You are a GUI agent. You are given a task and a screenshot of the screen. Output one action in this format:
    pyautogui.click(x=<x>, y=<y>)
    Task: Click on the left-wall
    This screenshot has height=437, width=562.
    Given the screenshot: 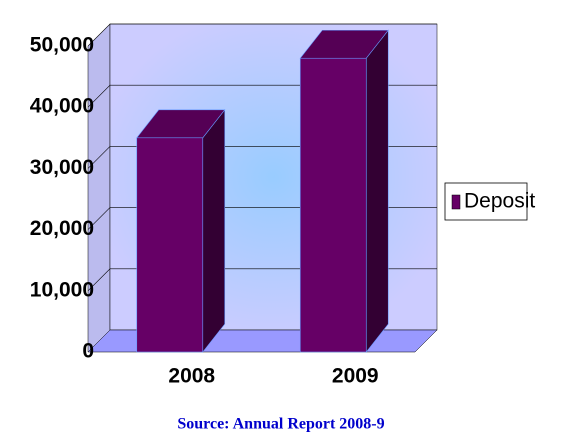 What is the action you would take?
    pyautogui.click(x=99, y=188)
    